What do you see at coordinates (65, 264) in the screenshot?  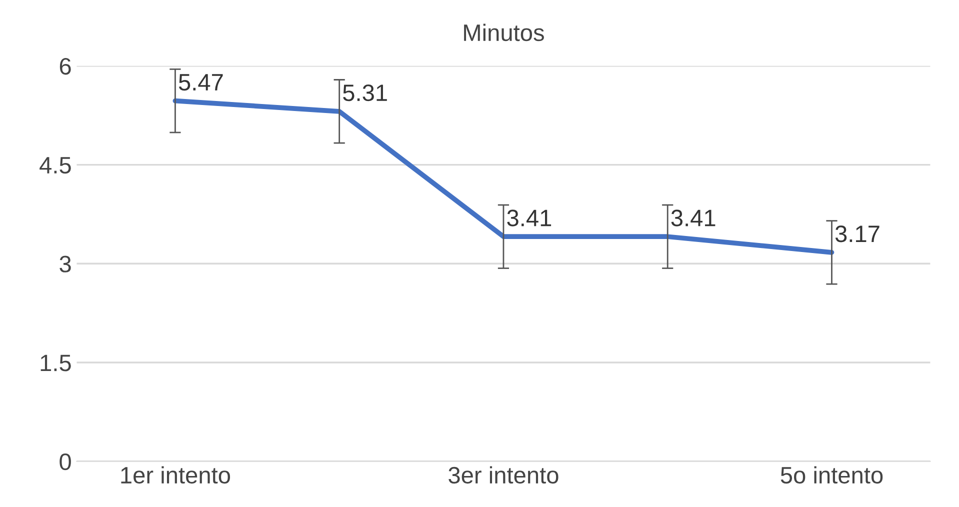 I see `y-tick-label: 3` at bounding box center [65, 264].